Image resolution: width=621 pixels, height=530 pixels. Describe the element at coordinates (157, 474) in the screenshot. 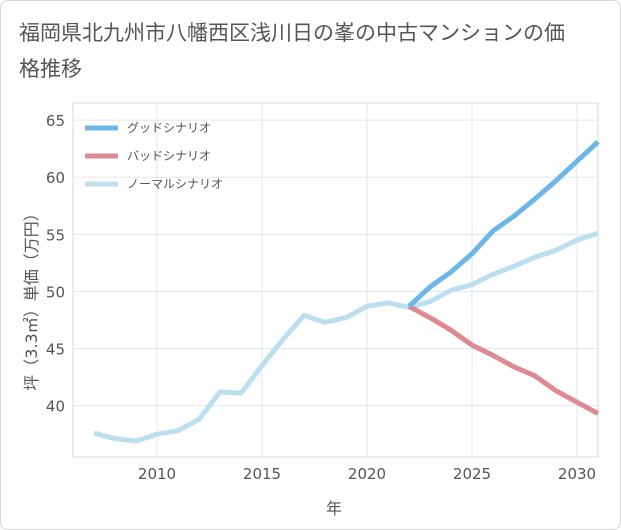

I see `x-tick-label: 2010` at that location.